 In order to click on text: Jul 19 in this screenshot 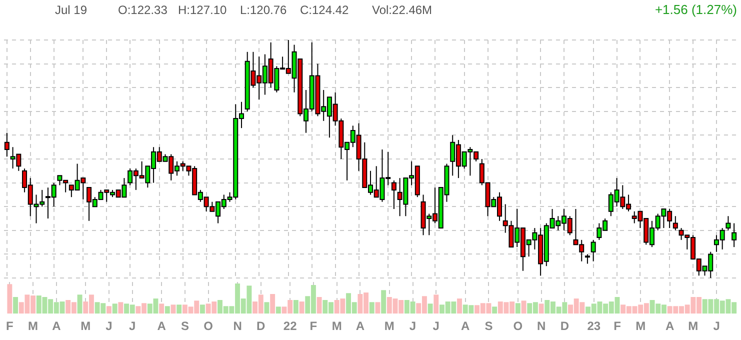, I will do `click(71, 10)`.